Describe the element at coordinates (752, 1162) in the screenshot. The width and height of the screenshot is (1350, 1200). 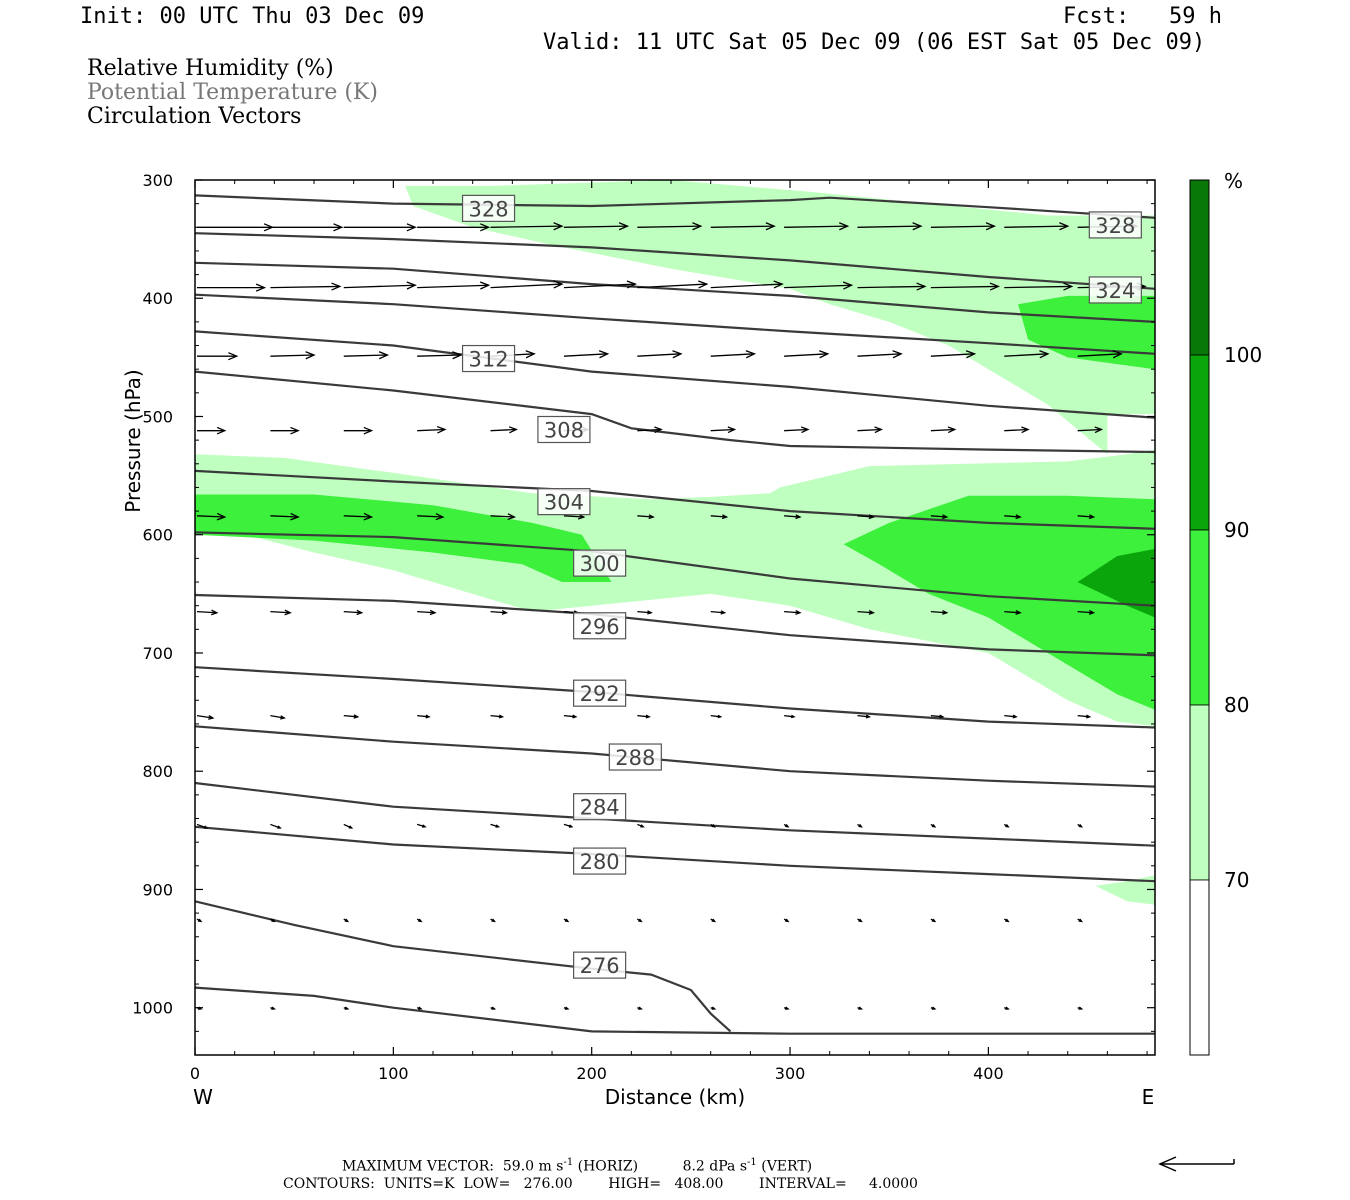
I see `max-vector-vert-exponent: -1` at that location.